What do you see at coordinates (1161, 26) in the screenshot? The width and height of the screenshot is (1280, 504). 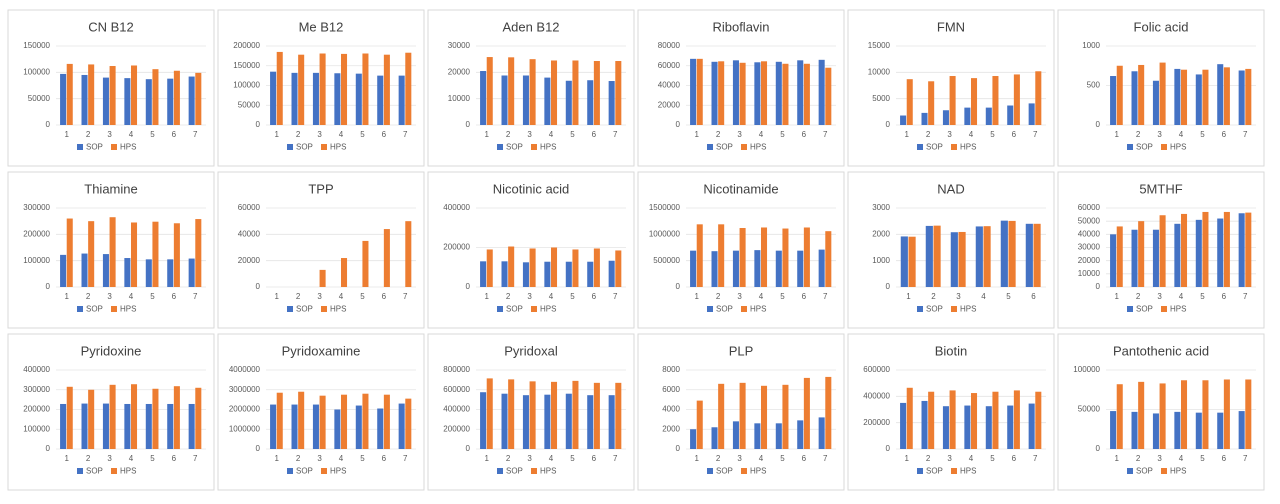 I see `chart-title: Folic acid` at bounding box center [1161, 26].